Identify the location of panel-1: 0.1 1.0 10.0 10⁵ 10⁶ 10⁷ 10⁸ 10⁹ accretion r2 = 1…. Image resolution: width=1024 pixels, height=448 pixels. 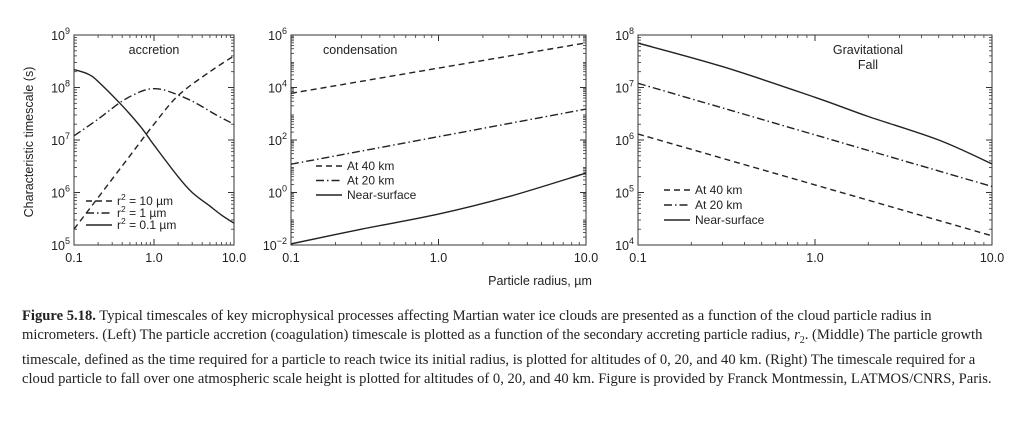
(148, 145).